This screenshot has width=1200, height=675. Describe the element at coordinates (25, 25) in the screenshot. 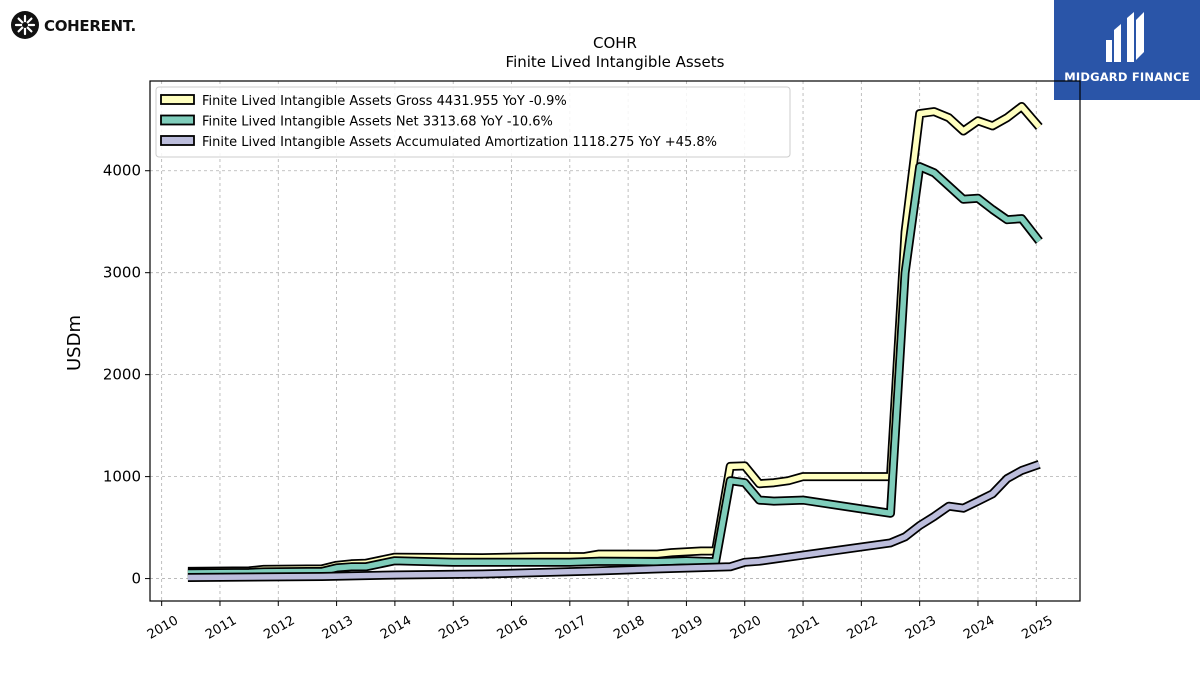

I see `coherent-emblem-icon` at that location.